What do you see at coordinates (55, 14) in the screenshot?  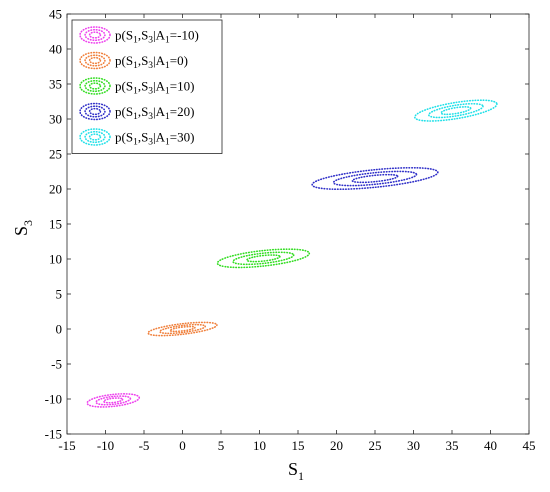 I see `y-tick-label: 45` at bounding box center [55, 14].